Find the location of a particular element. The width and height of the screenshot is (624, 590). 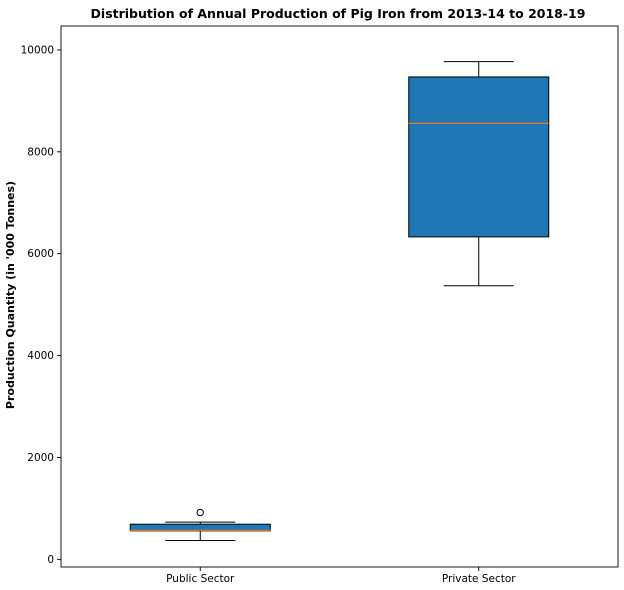

y-tick-label: 10000 is located at coordinates (37, 50).